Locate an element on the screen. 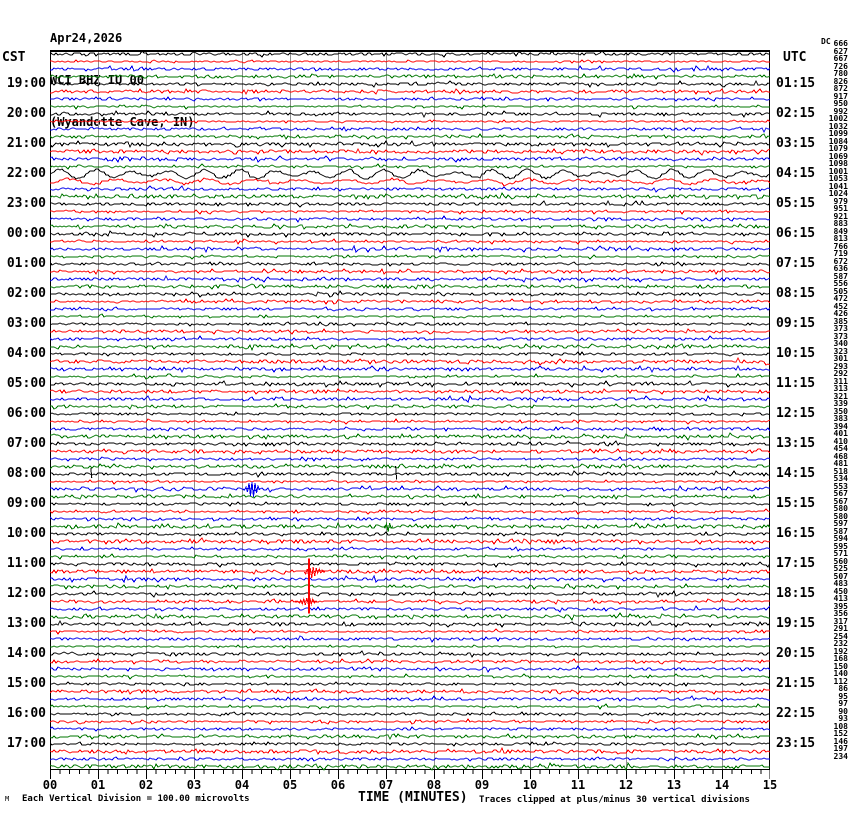 This screenshot has width=850, height=814. dc-offset-value: 410 is located at coordinates (840, 441).